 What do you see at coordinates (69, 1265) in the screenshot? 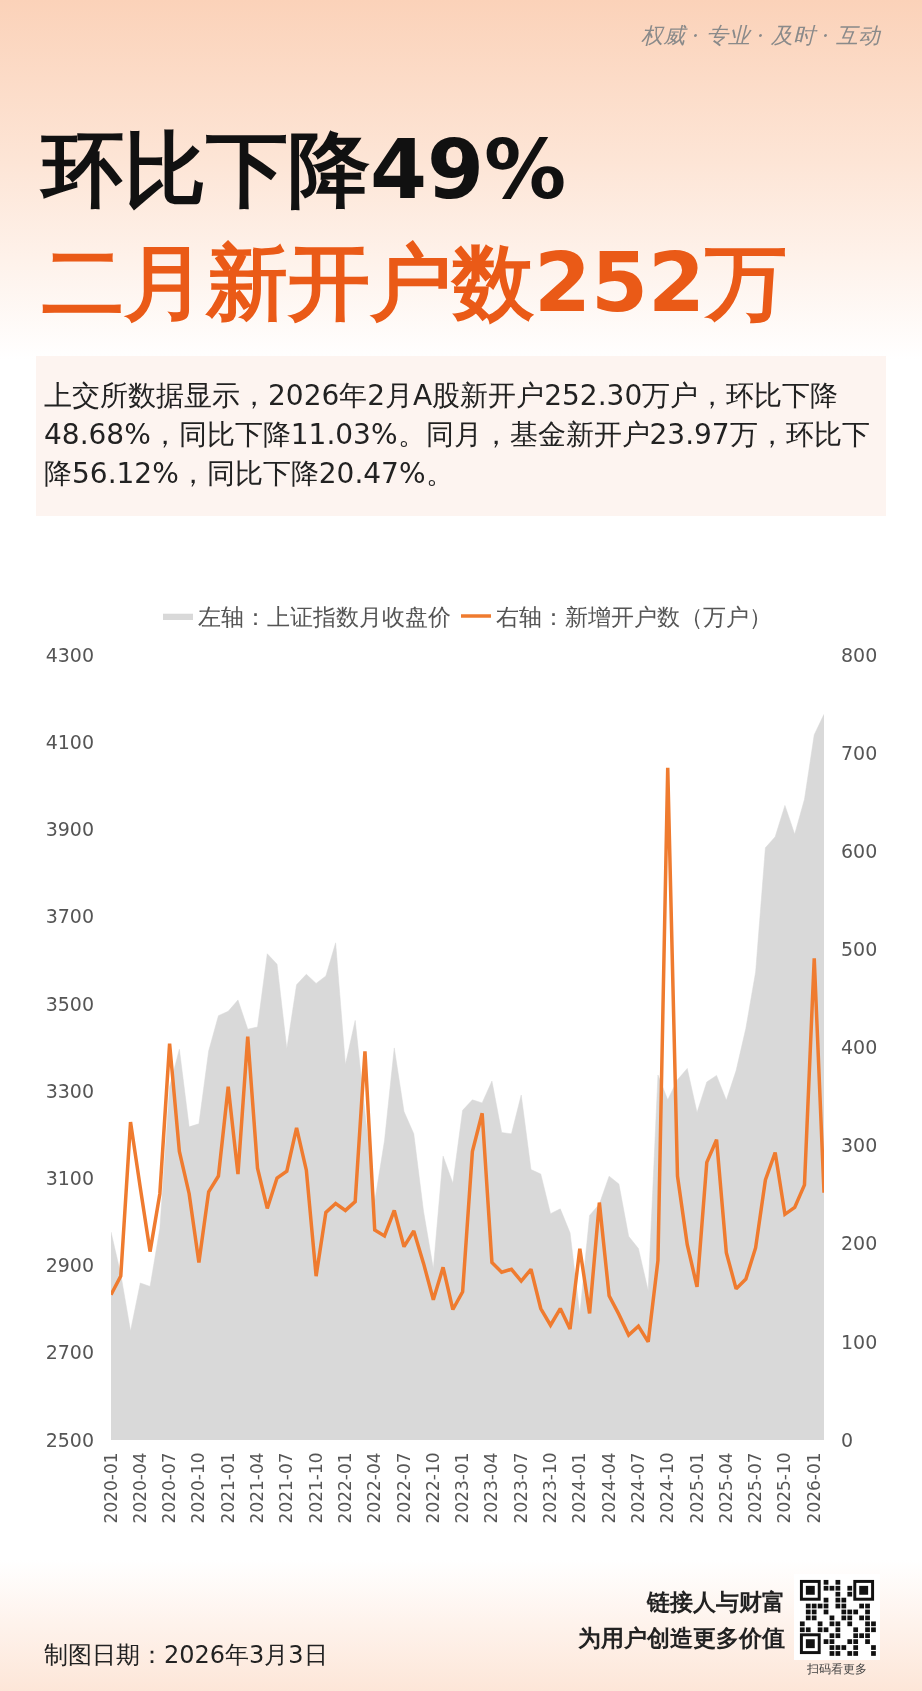
I see `y-tick-label: 2900` at bounding box center [69, 1265].